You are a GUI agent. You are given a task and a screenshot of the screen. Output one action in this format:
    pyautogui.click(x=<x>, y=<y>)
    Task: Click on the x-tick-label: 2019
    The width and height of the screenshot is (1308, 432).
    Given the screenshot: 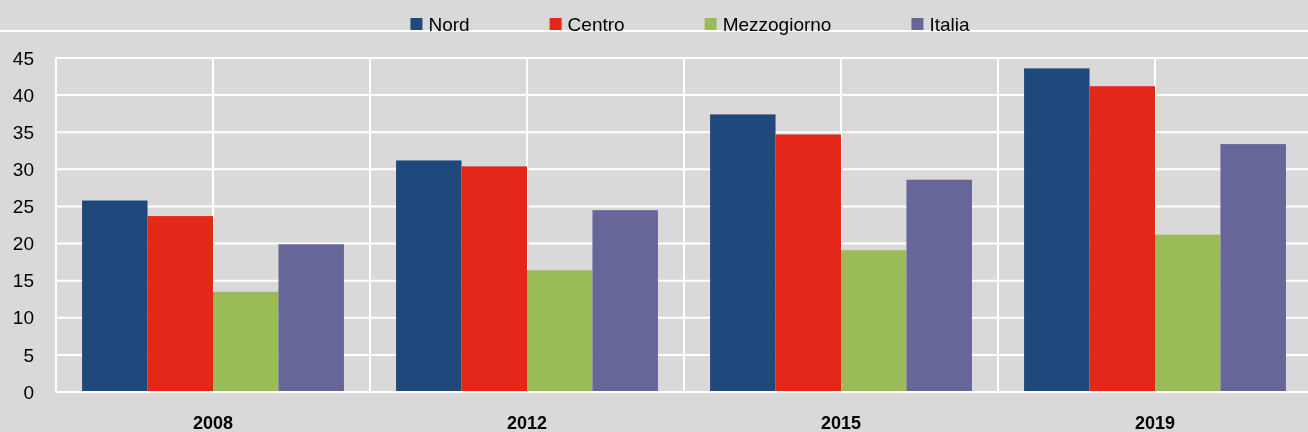 What is the action you would take?
    pyautogui.click(x=1155, y=422)
    